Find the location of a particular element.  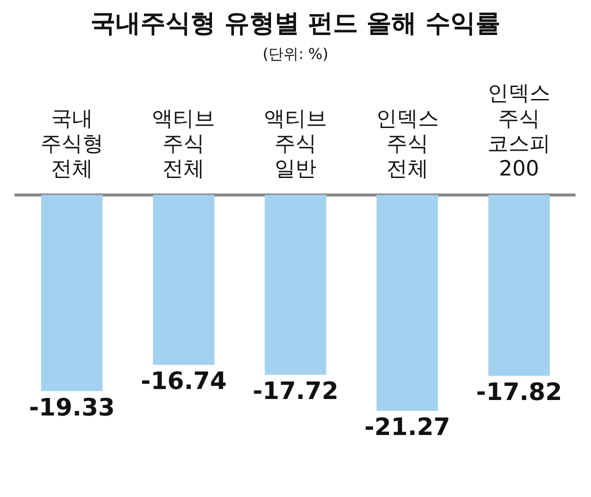

chart-title: 국내주식형 유형별 펀드 올해 수익률 is located at coordinates (295, 23).